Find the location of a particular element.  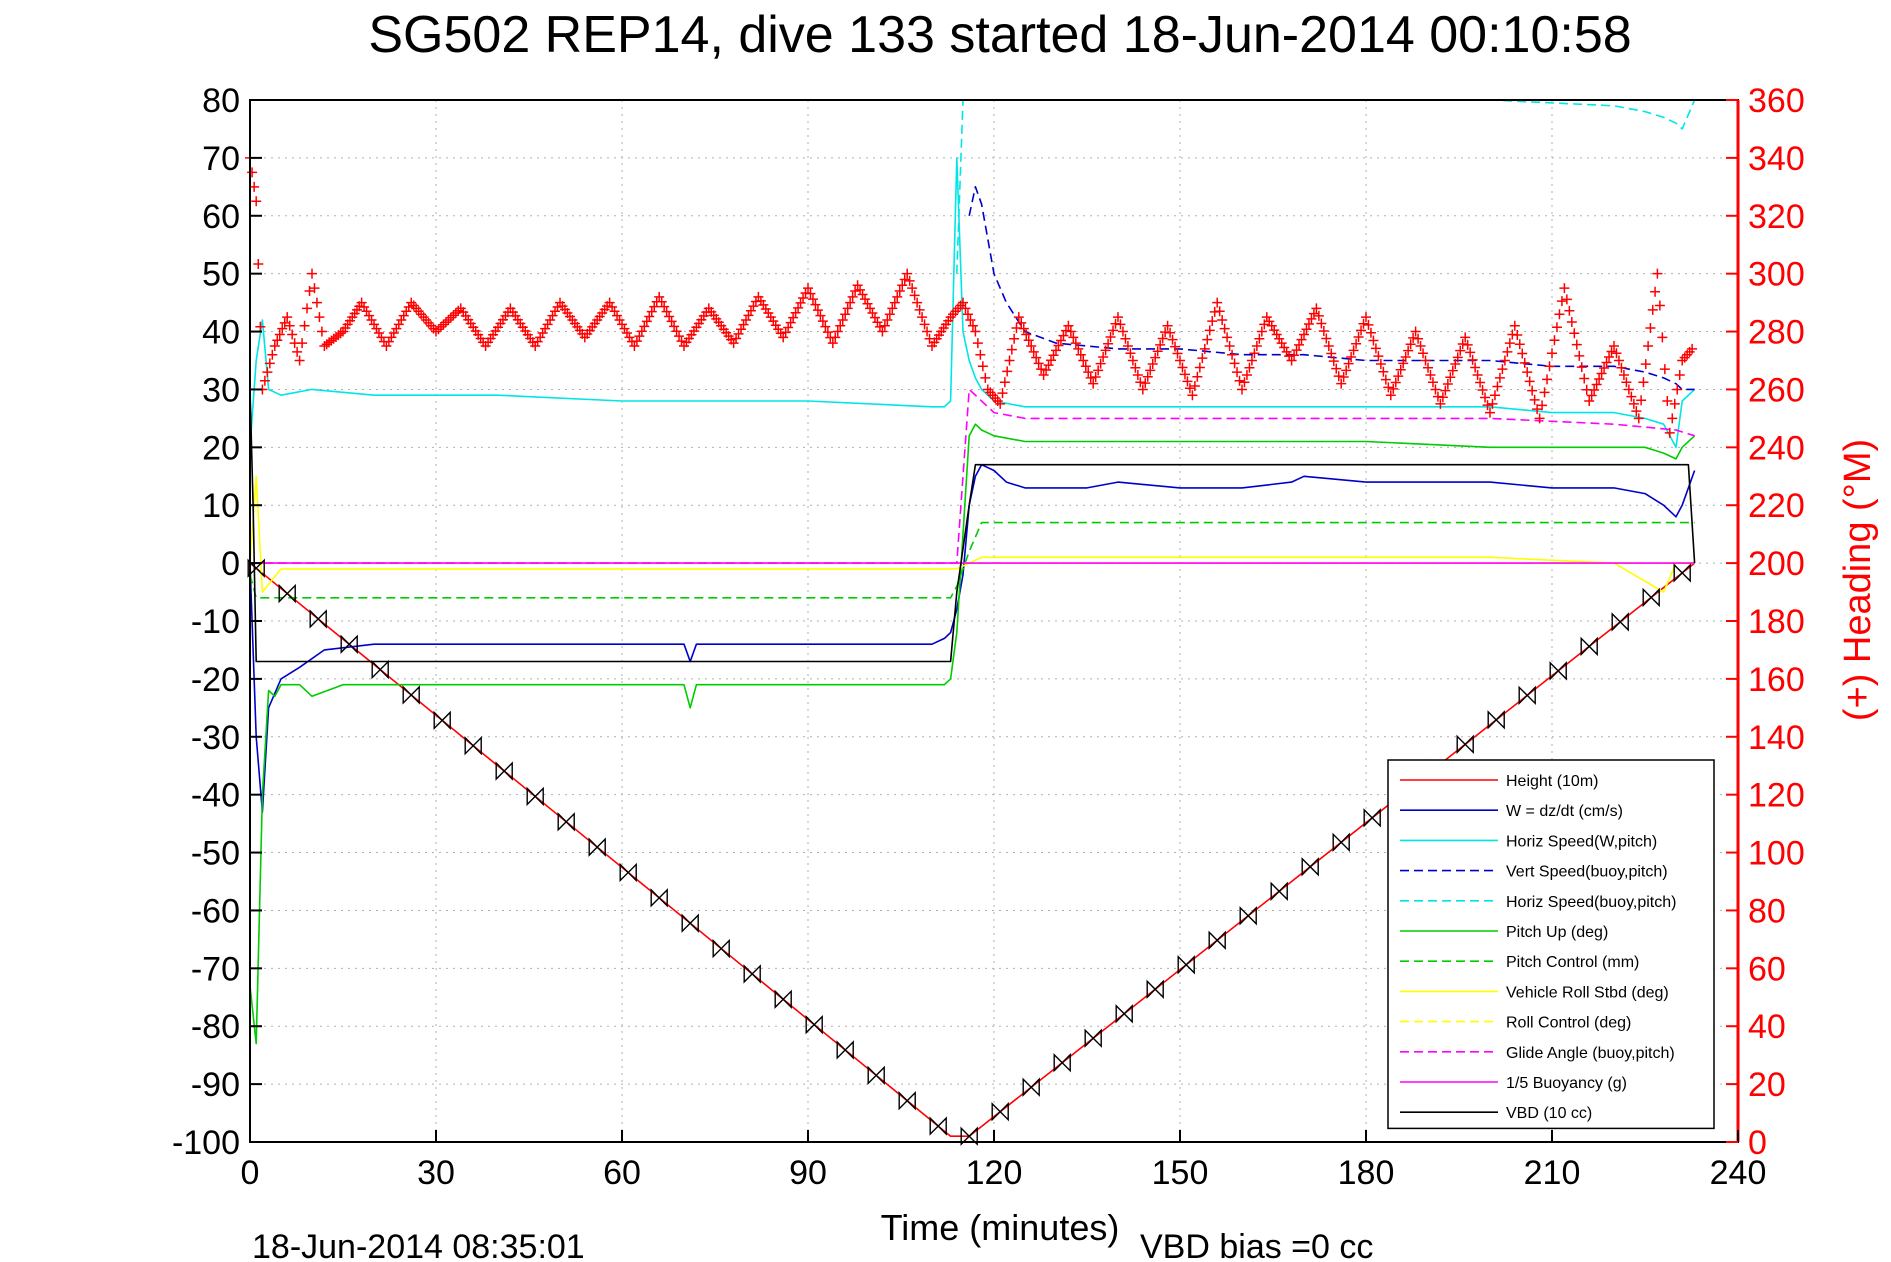

legend-entry: Roll Control (deg) is located at coordinates (1568, 1023).